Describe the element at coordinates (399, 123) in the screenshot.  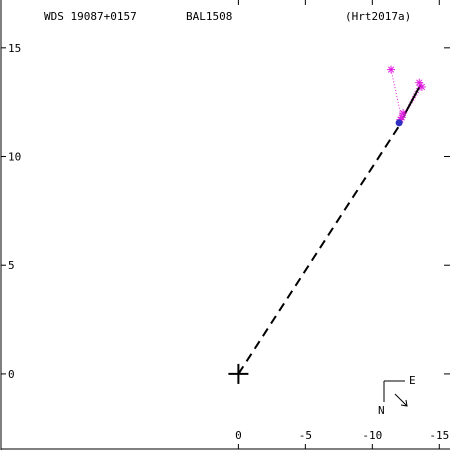
I see `latest-position-marker` at that location.